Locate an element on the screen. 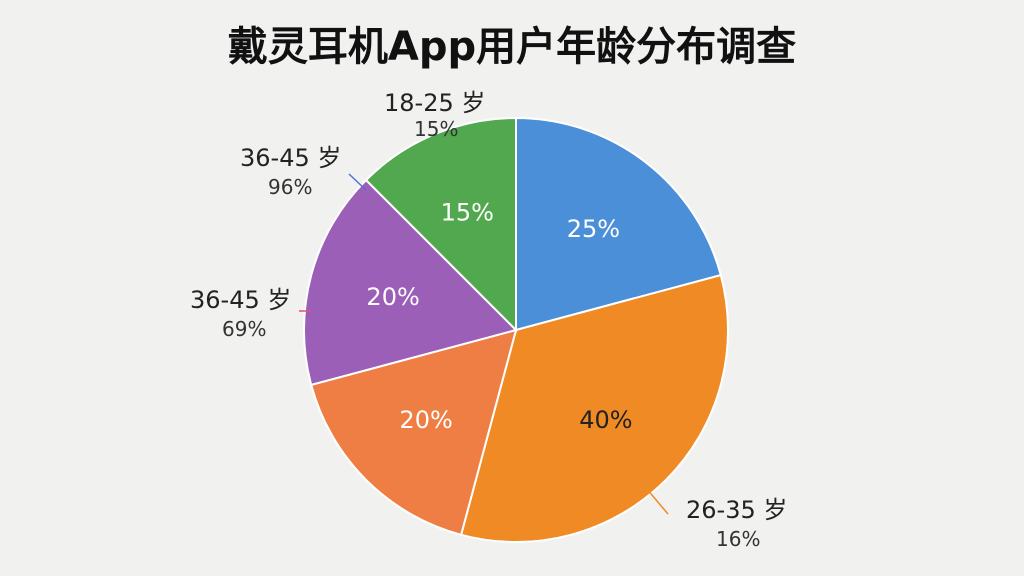 The image size is (1024, 576). callout-percent-label: 16% is located at coordinates (738, 539).